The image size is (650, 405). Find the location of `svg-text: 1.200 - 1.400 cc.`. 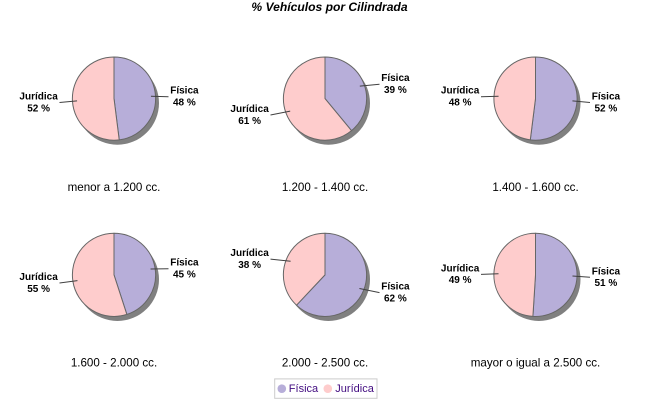

svg-text: 1.200 - 1.400 cc. is located at coordinates (325, 187).